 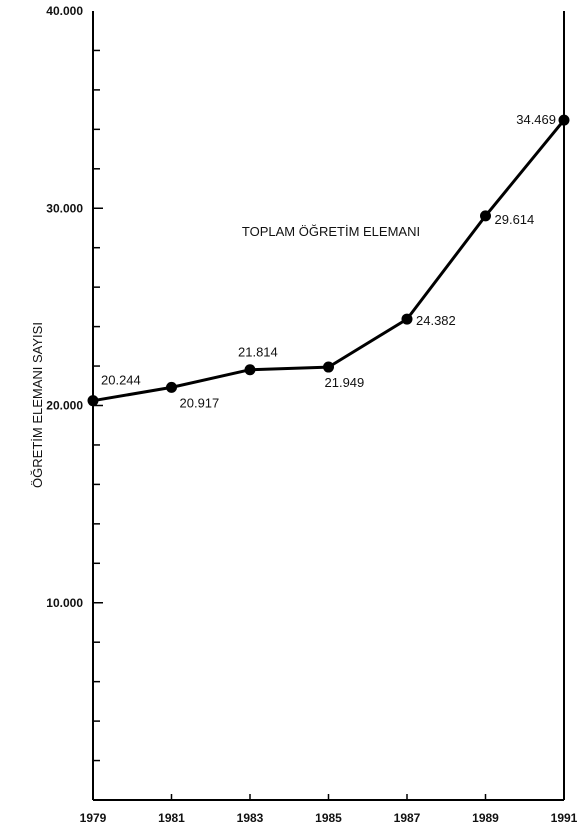 What do you see at coordinates (564, 818) in the screenshot?
I see `x-tick-label: 1991` at bounding box center [564, 818].